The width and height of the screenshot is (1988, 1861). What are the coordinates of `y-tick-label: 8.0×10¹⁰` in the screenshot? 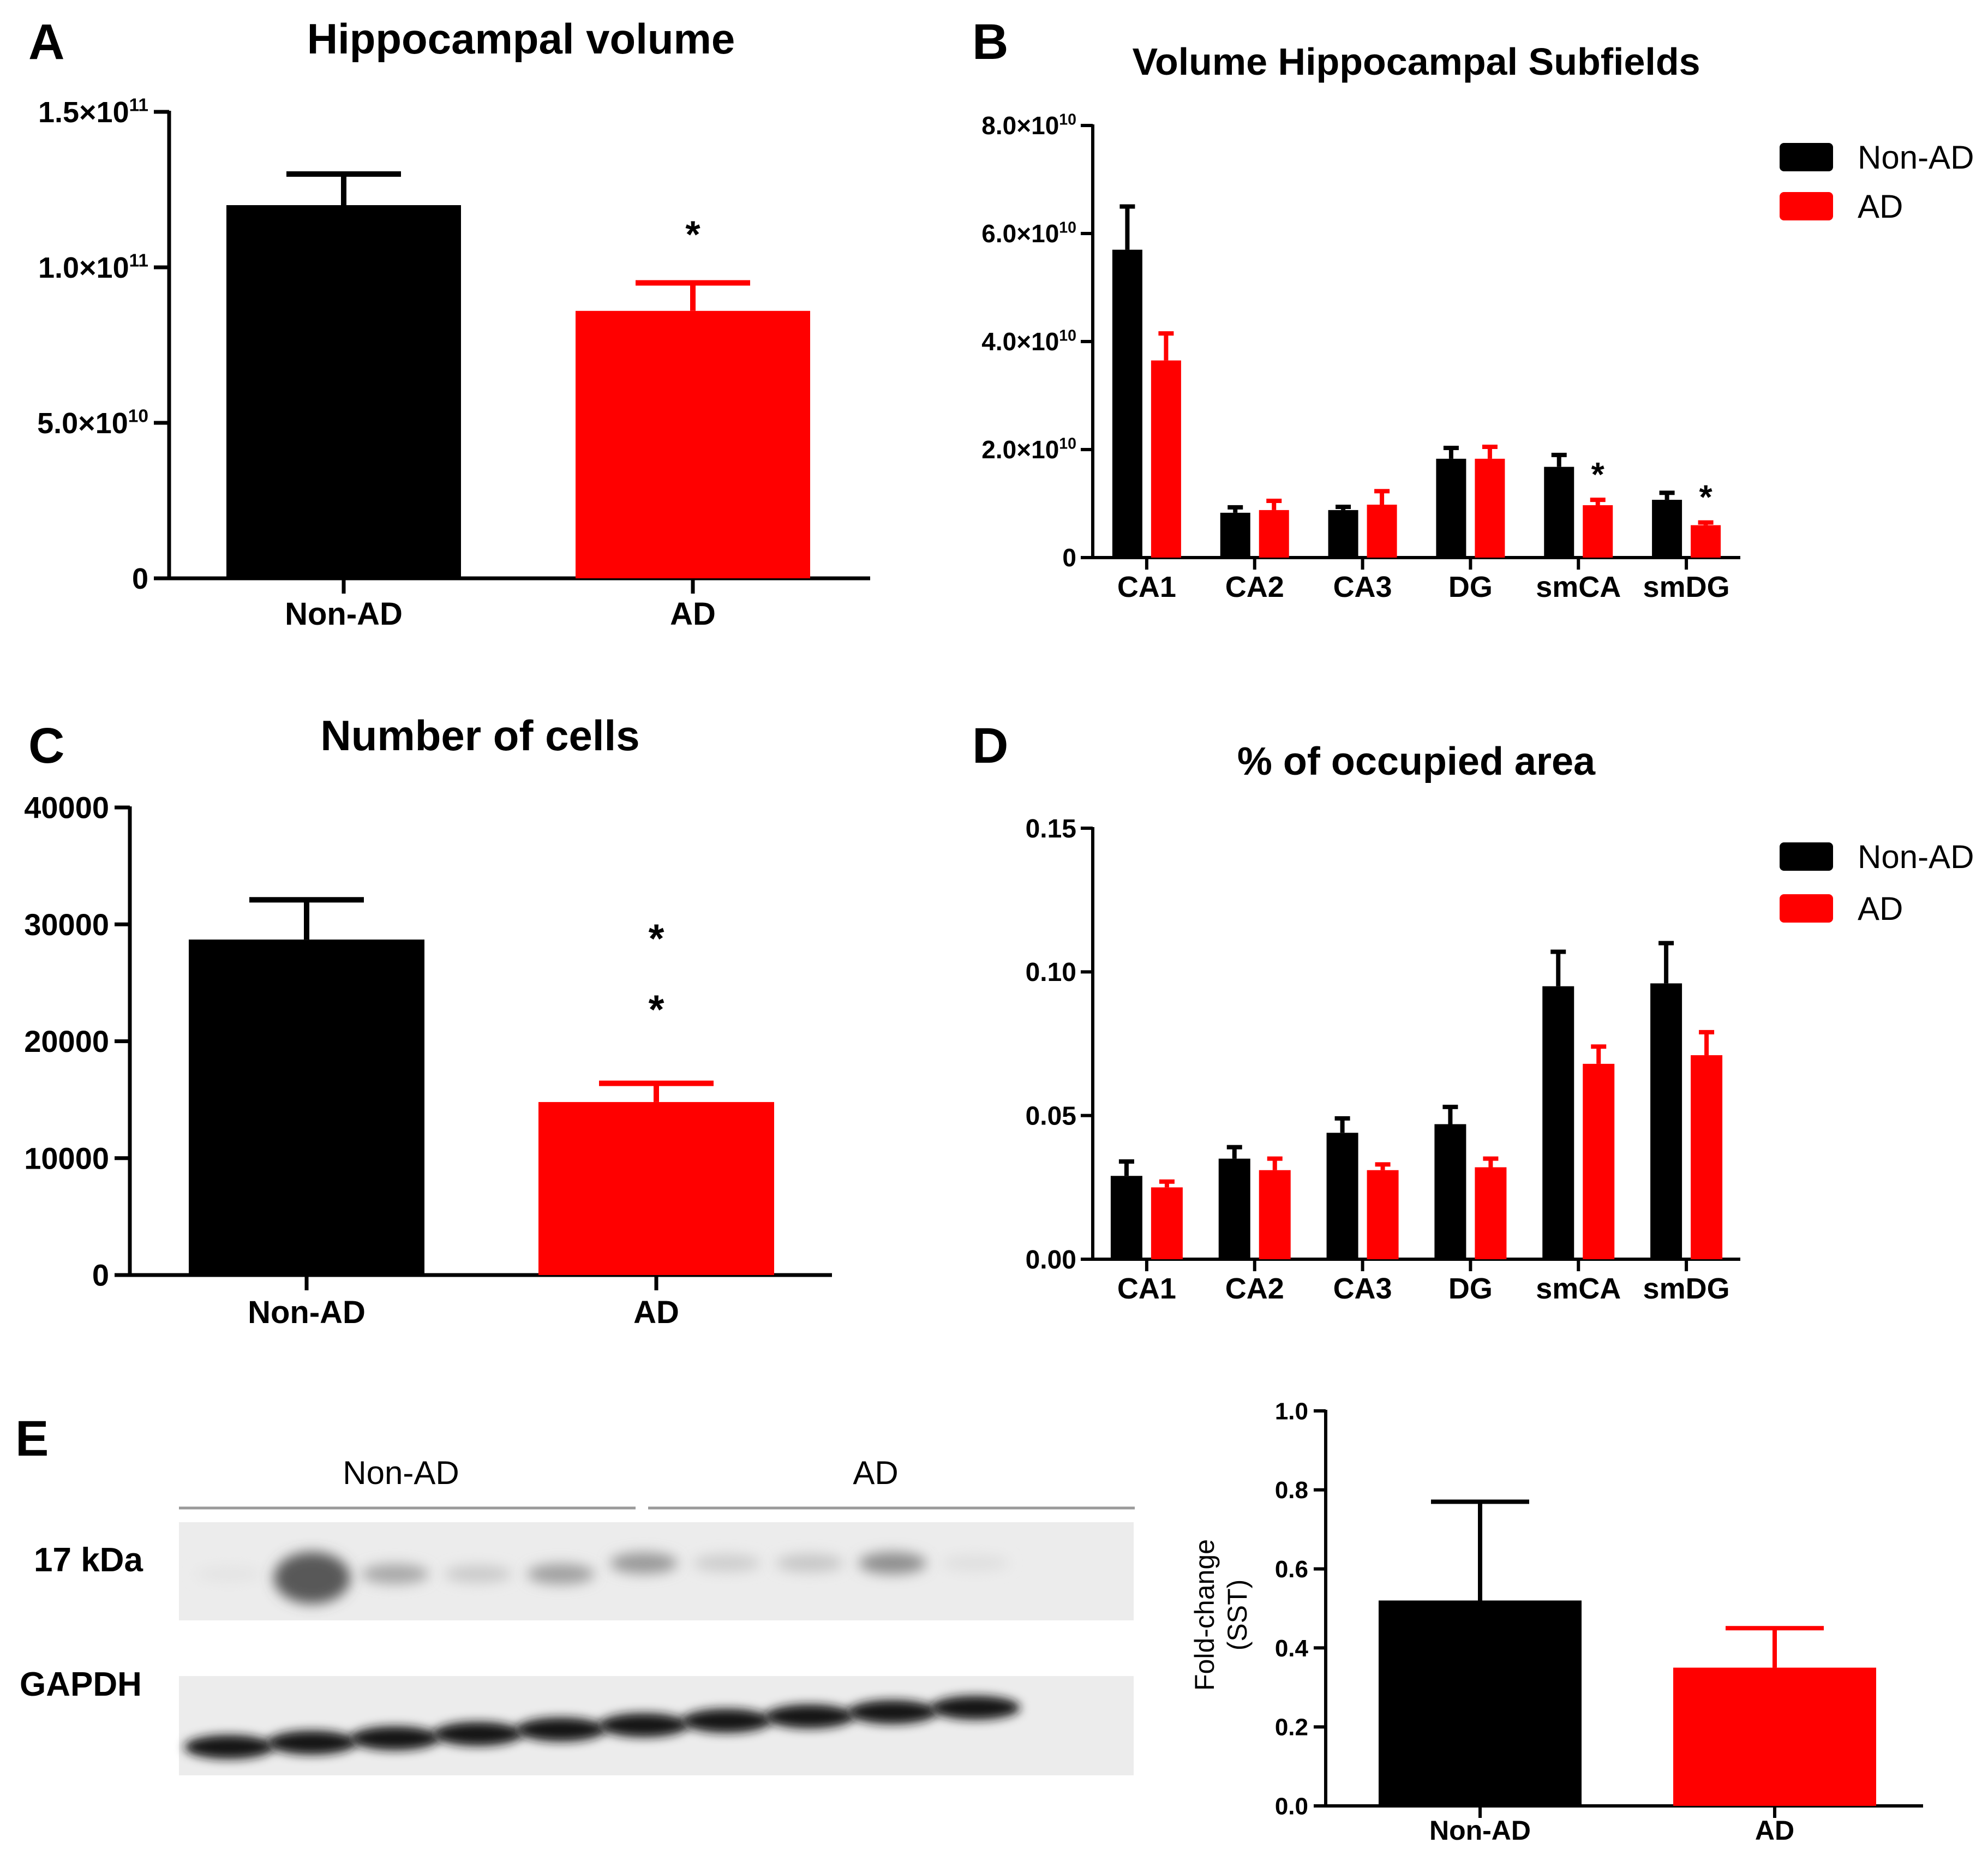 It's located at (1028, 125).